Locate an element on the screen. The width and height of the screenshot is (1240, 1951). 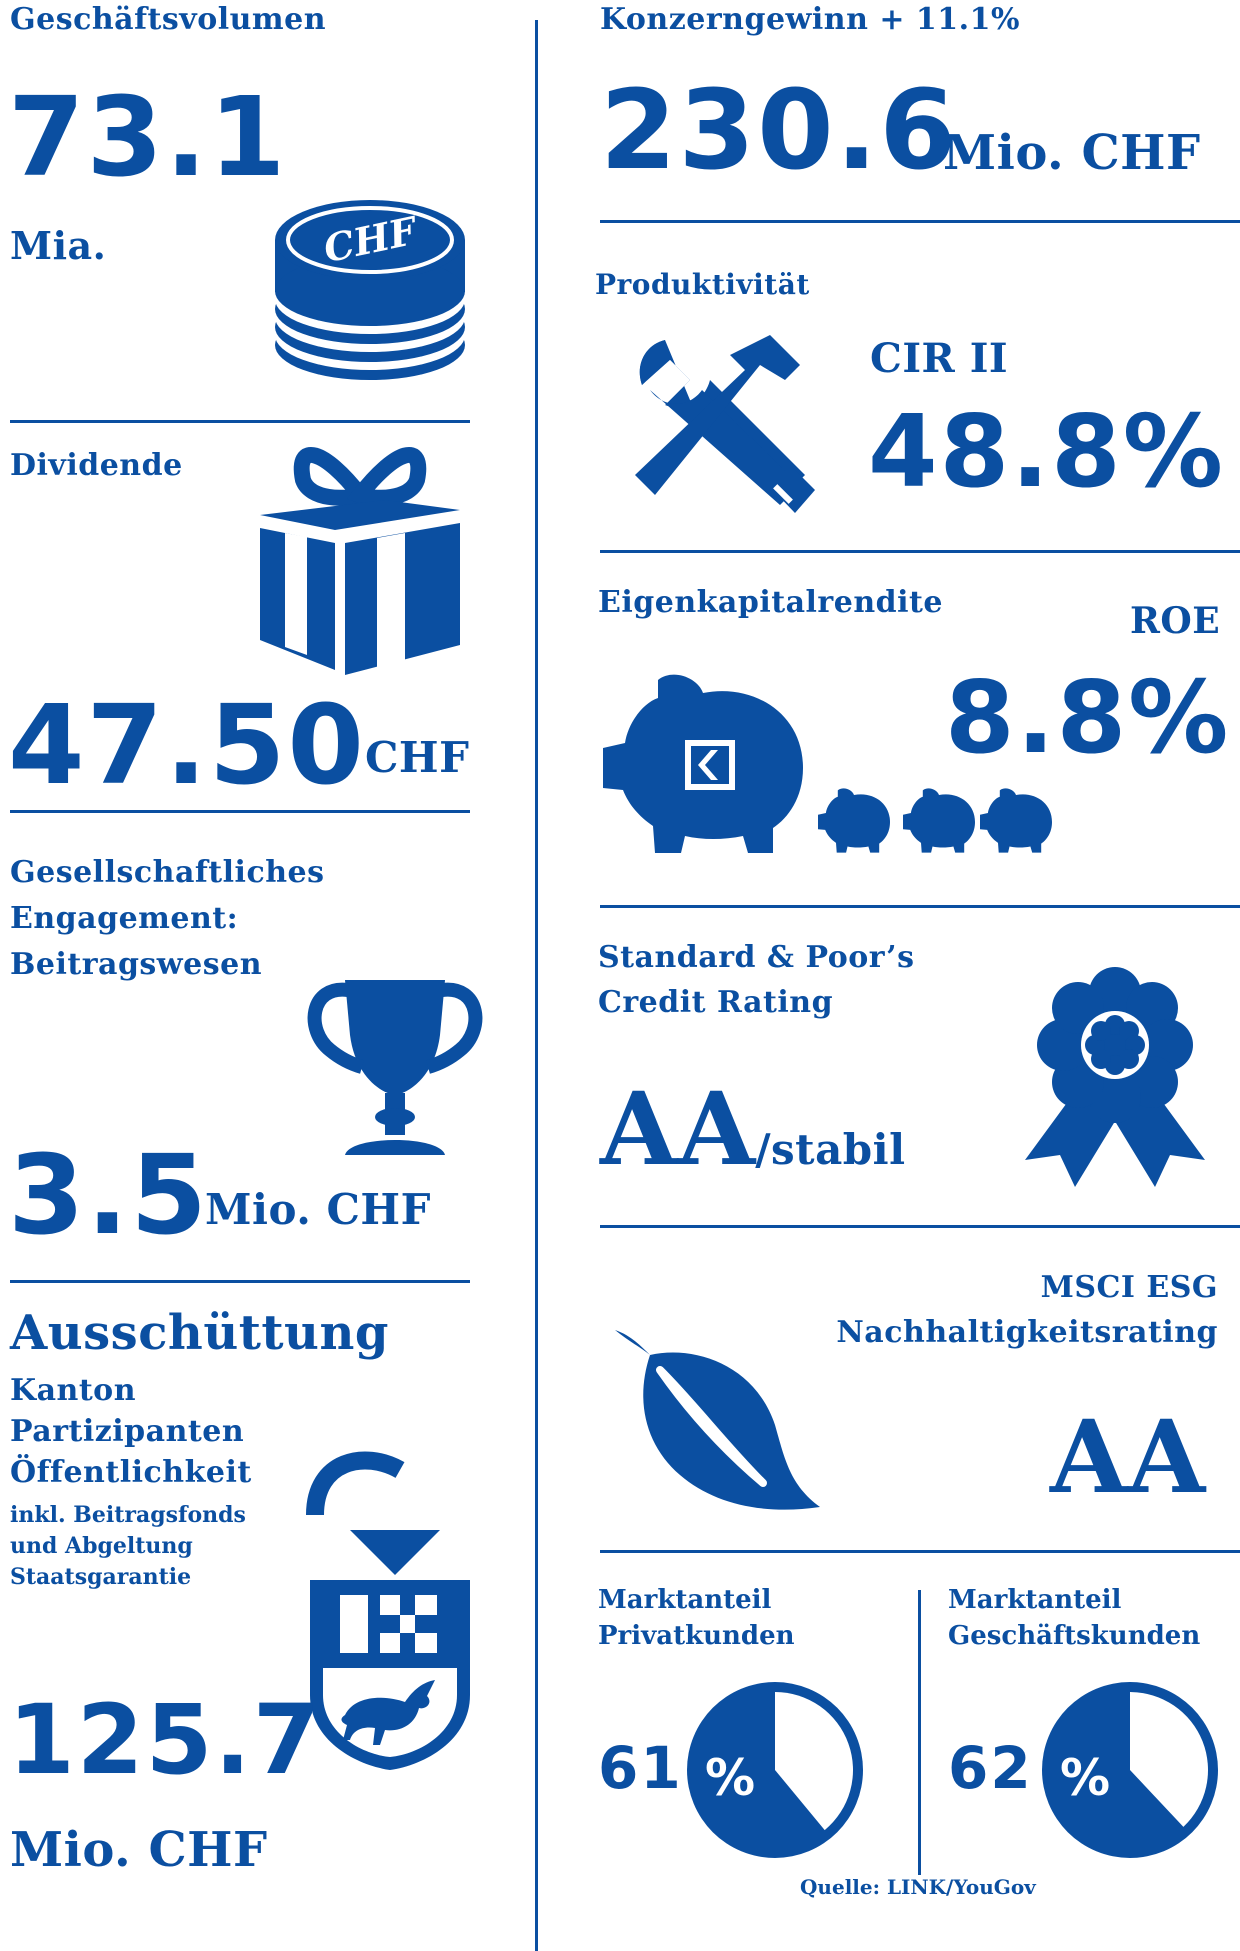
payout-unit: Mio. CHF is located at coordinates (139, 1850).